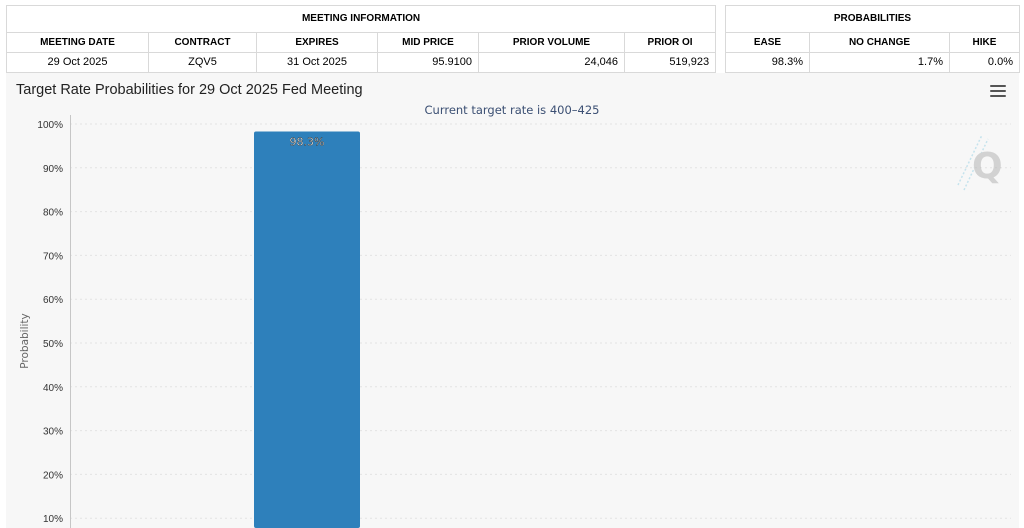 The width and height of the screenshot is (1024, 528). I want to click on y-tick-label: 20%, so click(53, 475).